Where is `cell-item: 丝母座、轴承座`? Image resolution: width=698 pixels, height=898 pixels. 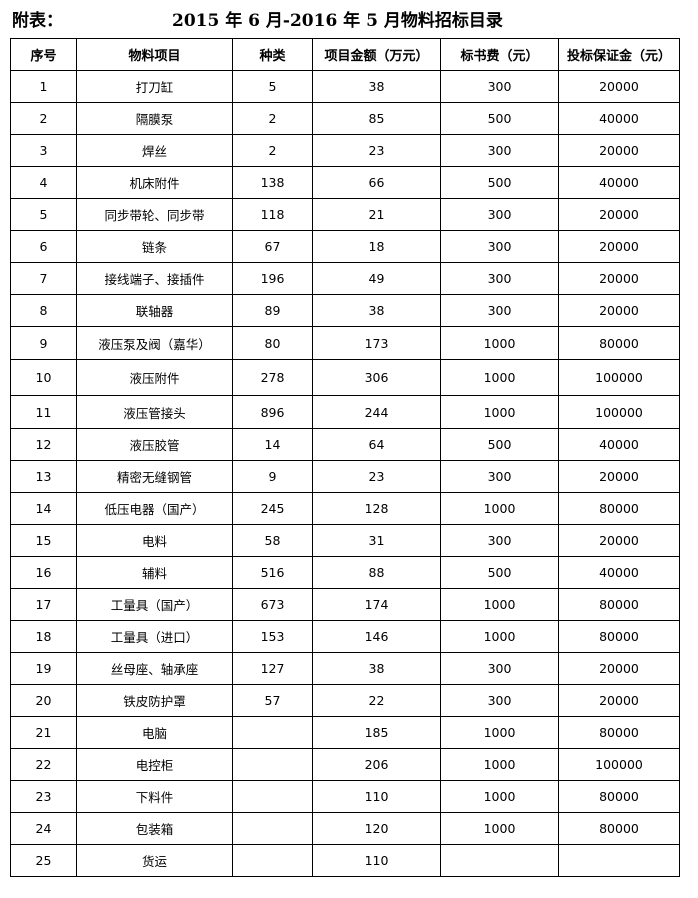 cell-item: 丝母座、轴承座 is located at coordinates (154, 668).